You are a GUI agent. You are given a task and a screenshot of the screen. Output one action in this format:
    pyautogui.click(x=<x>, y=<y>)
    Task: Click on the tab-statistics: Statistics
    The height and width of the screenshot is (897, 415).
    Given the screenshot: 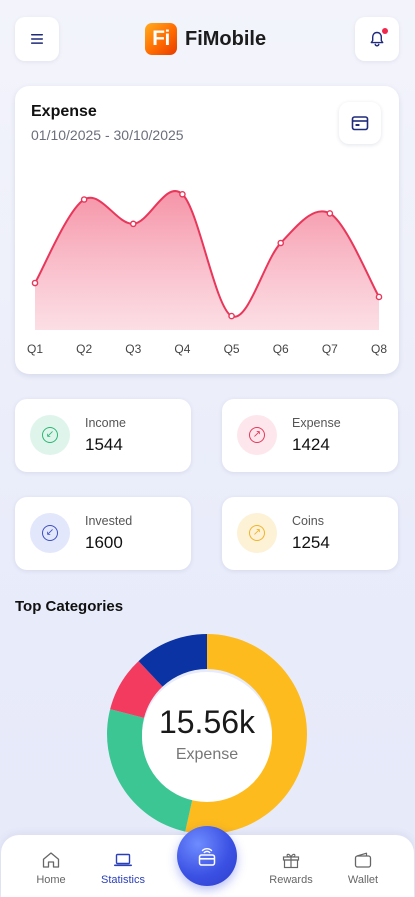 What is the action you would take?
    pyautogui.click(x=123, y=866)
    